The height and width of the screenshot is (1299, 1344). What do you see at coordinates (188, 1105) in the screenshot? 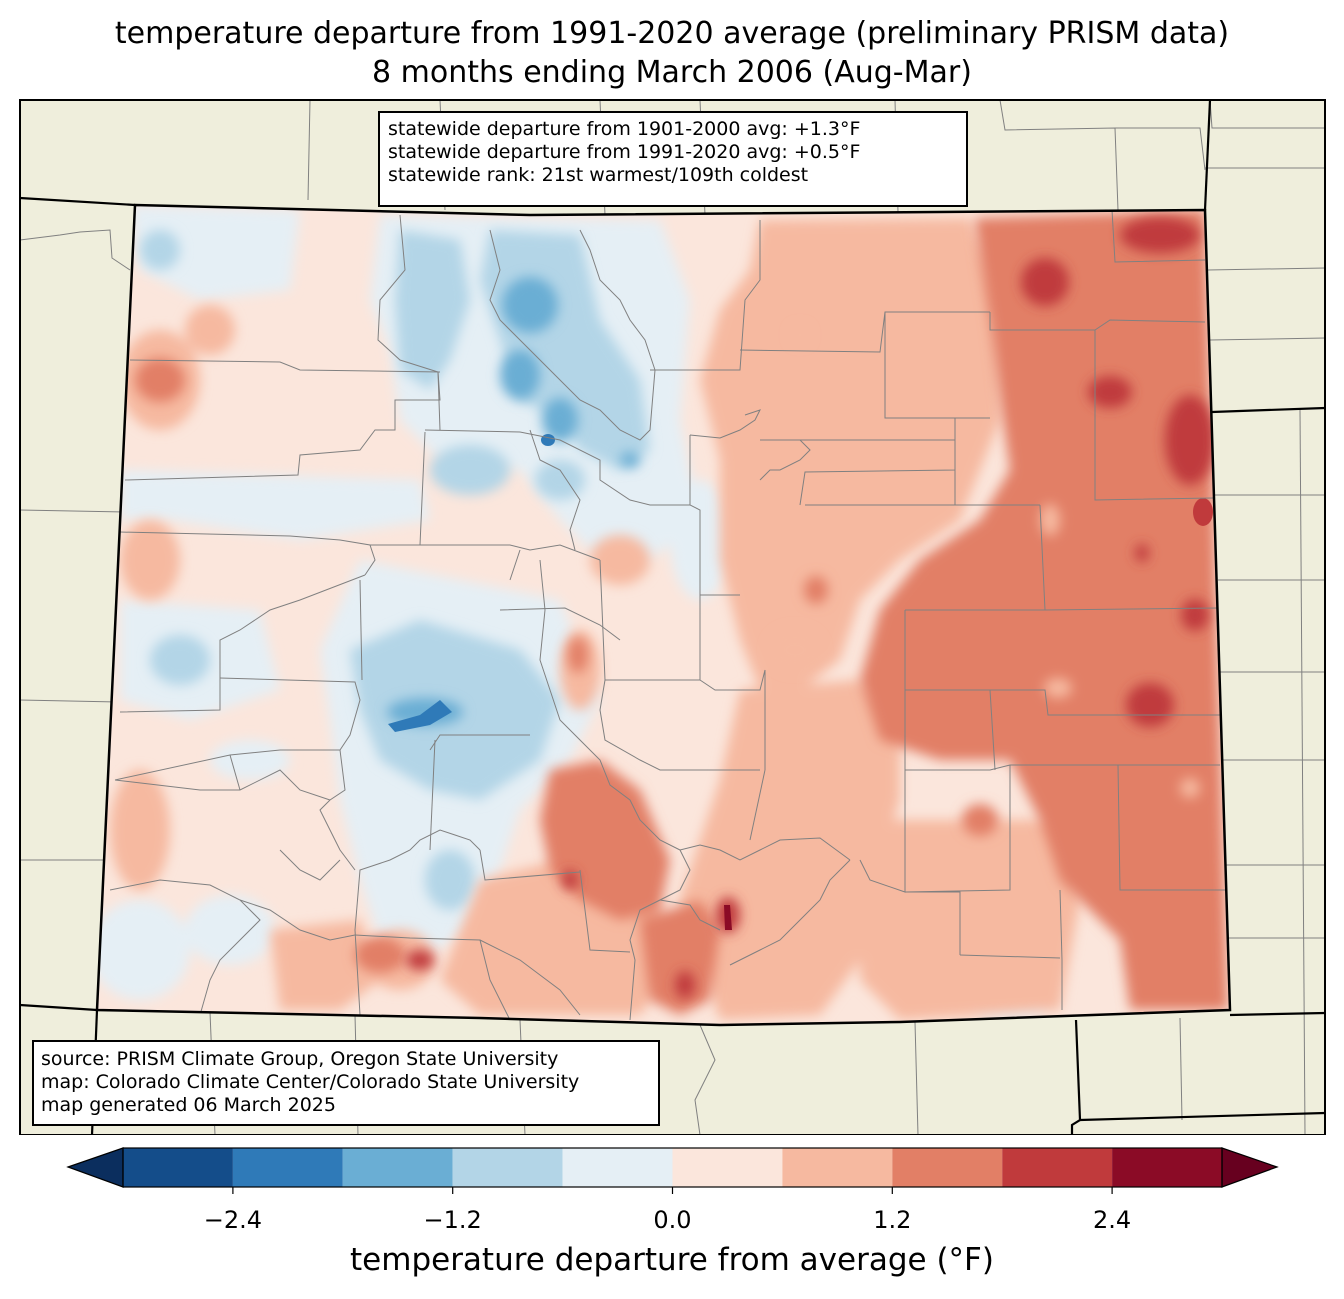
I see `generated-date-line: map generated 06 March 2025` at bounding box center [188, 1105].